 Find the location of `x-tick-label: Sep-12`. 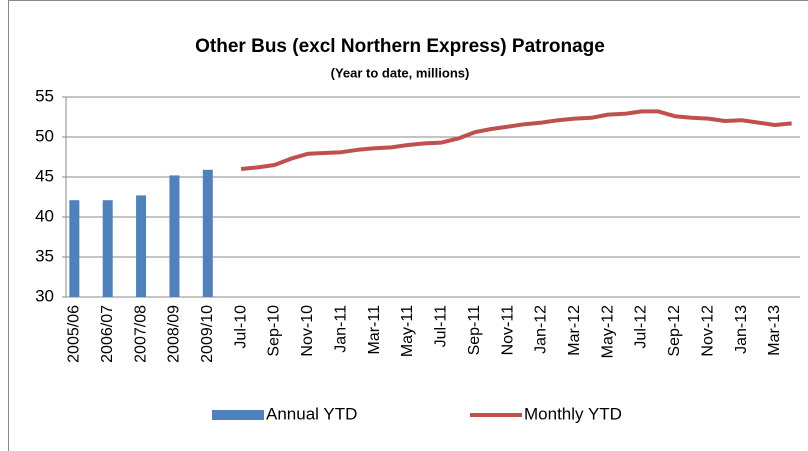

x-tick-label: Sep-12 is located at coordinates (674, 331).